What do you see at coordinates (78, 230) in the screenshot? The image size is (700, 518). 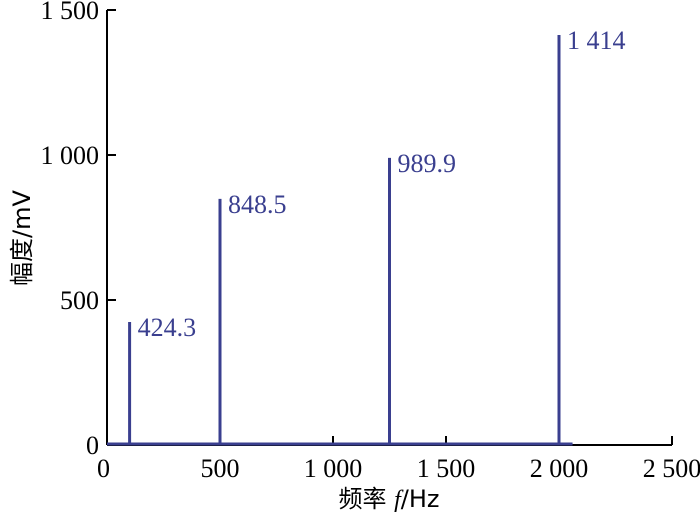 I see `y-ticks: 0 500 1 000 1 500` at bounding box center [78, 230].